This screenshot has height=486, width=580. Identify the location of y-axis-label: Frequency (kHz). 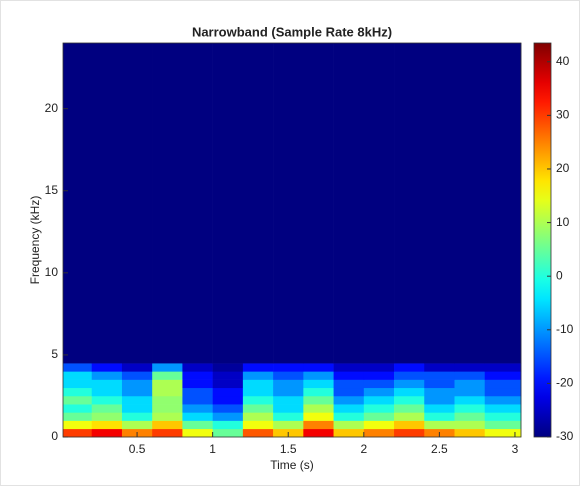
(35, 240).